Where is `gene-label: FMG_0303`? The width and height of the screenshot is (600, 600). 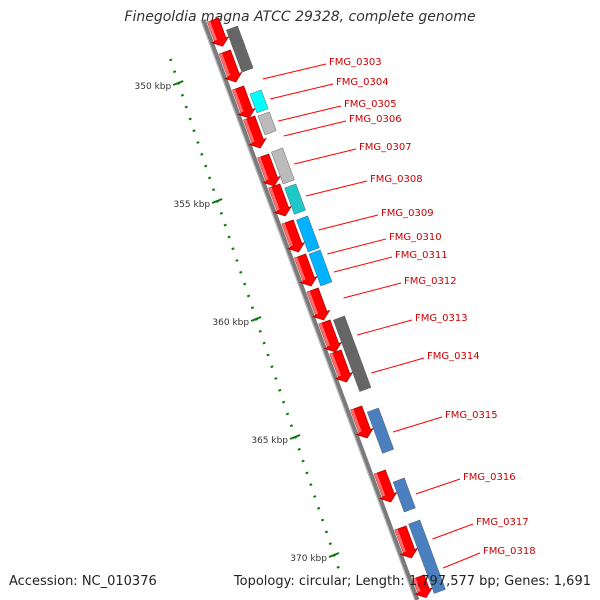
gene-label: FMG_0303 is located at coordinates (355, 62).